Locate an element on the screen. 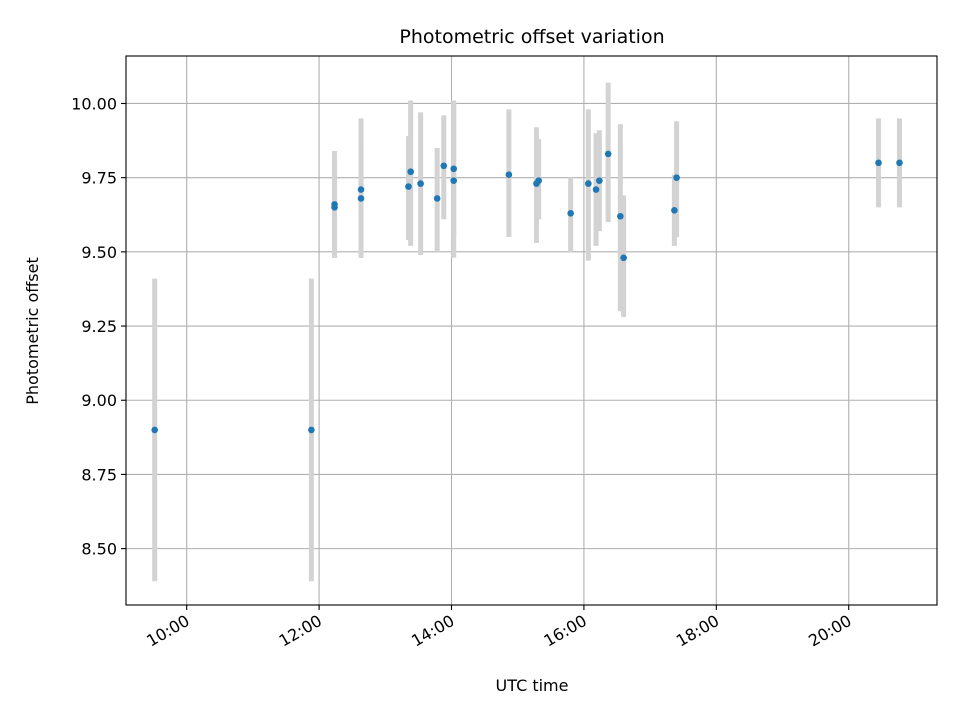 The width and height of the screenshot is (960, 720). y-tick-label: 9.50 is located at coordinates (99, 252).